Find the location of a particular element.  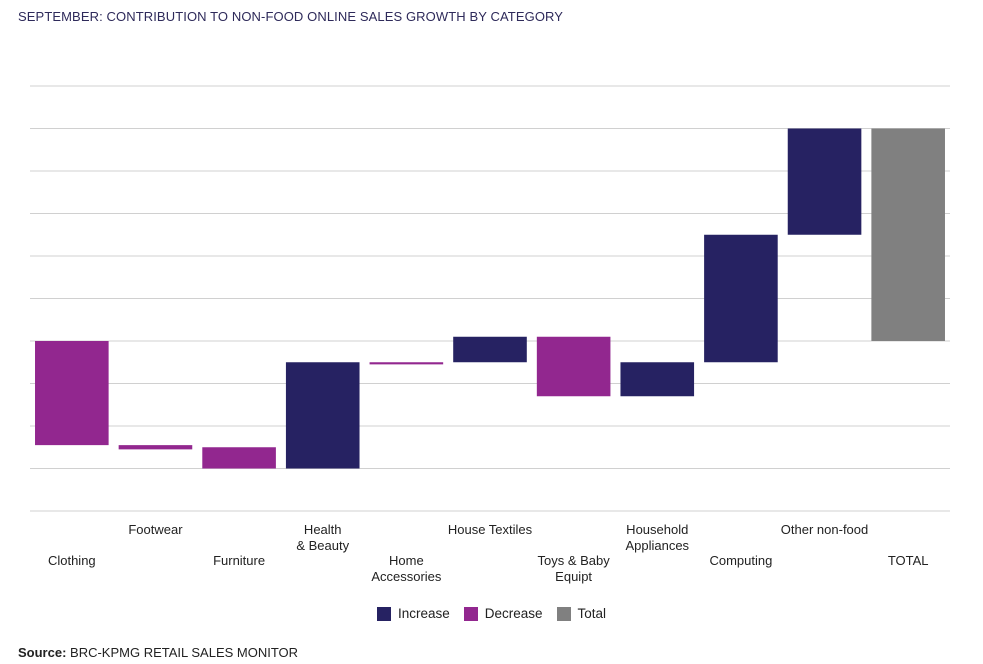

legend-label-total: Total is located at coordinates (592, 613).